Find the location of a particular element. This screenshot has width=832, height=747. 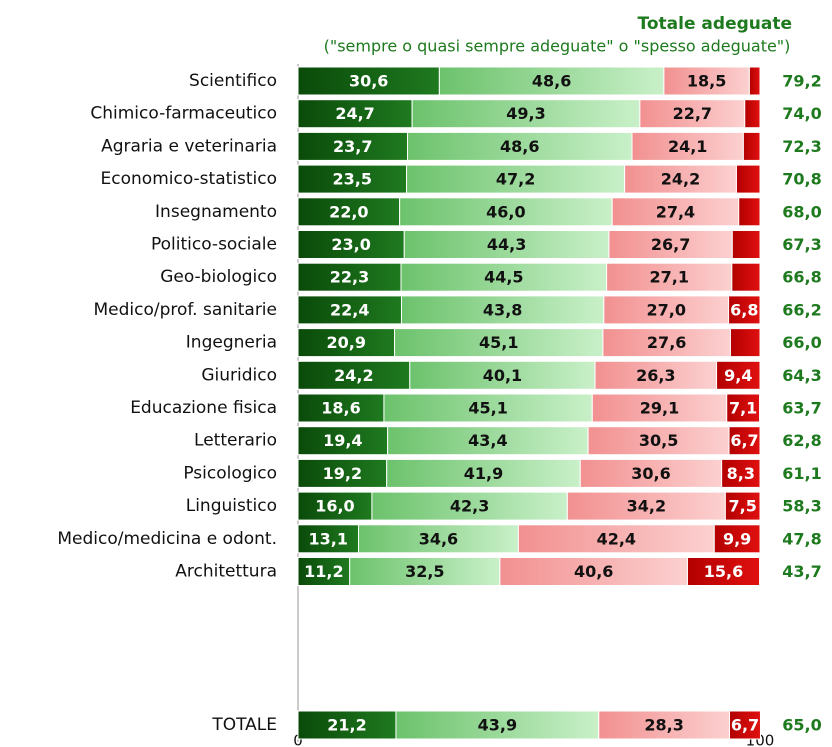

value-label: 30,6 is located at coordinates (368, 81).